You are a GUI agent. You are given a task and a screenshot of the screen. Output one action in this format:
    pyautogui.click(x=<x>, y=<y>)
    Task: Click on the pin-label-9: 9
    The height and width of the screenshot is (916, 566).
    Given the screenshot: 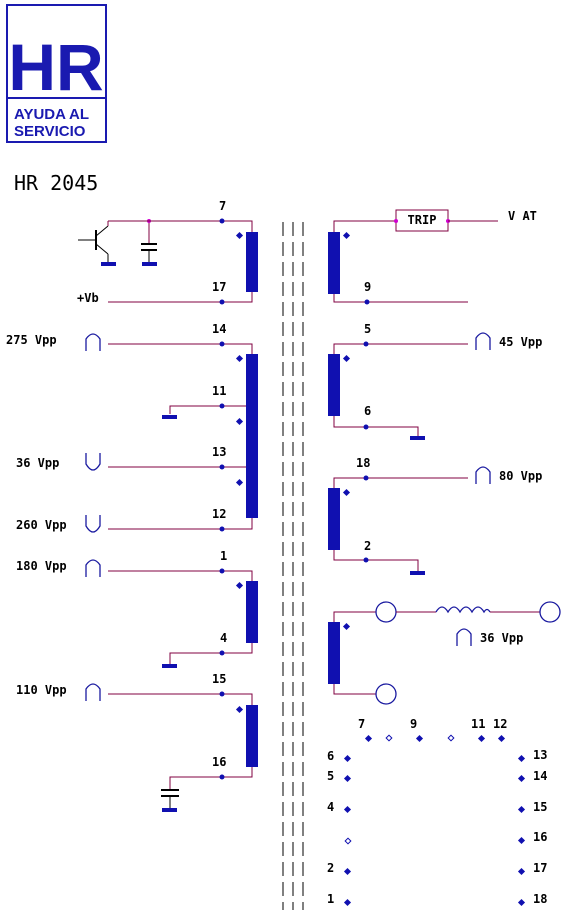 What is the action you would take?
    pyautogui.click(x=367, y=287)
    